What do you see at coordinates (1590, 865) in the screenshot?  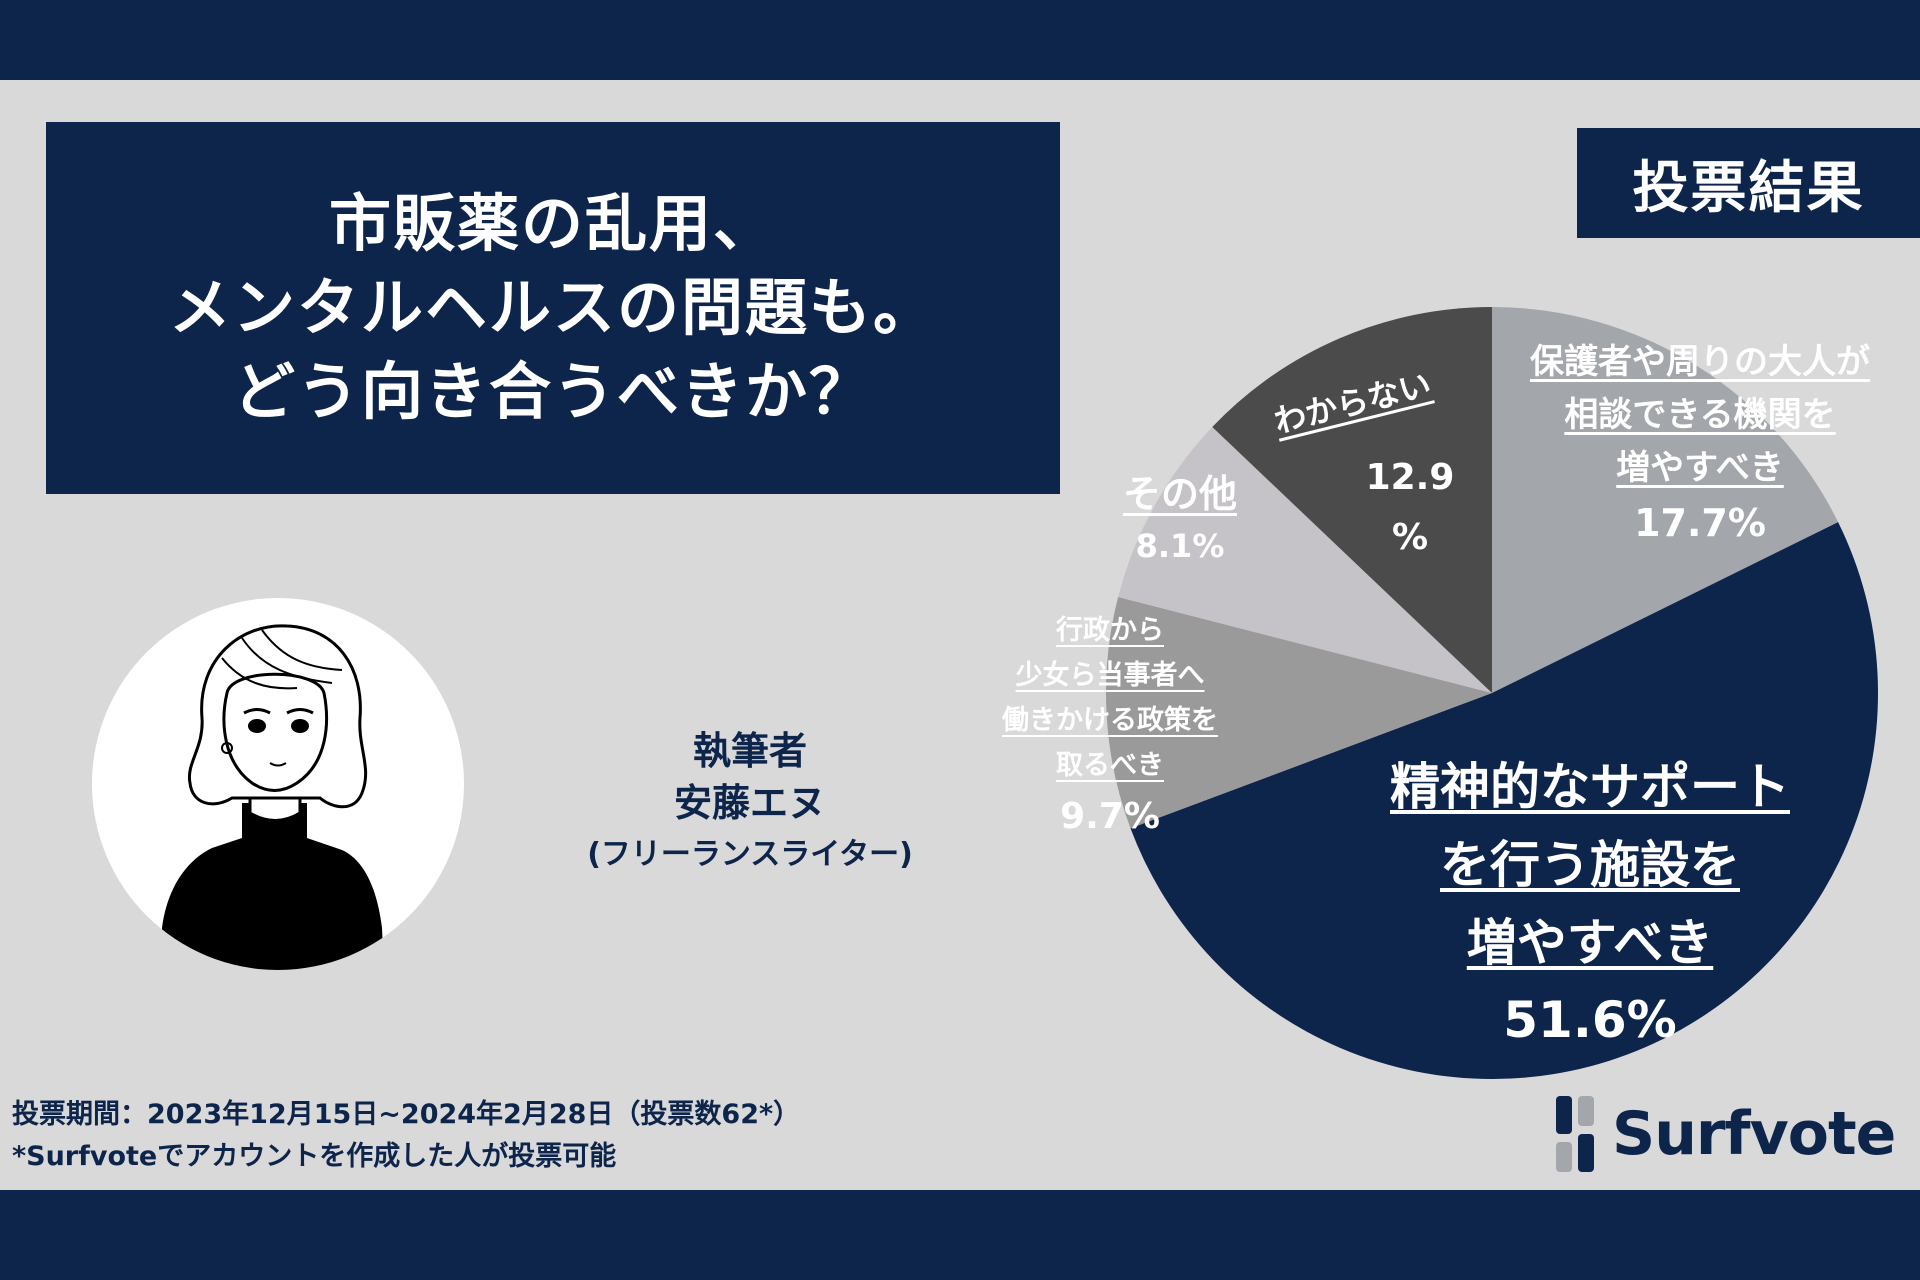 I see `slice-label-support-line-2: を行う施設を` at bounding box center [1590, 865].